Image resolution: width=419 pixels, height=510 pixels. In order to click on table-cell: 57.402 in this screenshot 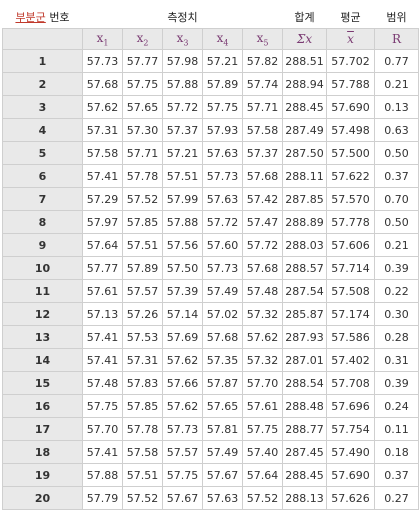, I will do `click(350, 360)`.